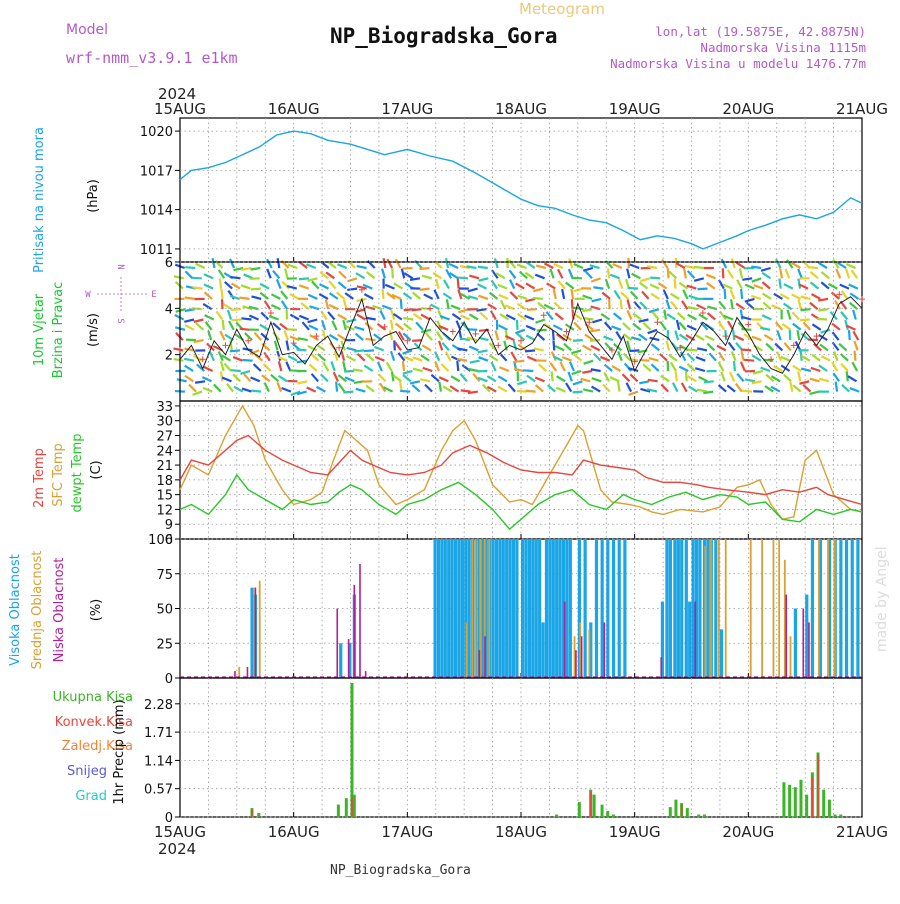 This screenshot has width=900, height=904. I want to click on meteogram-subtitle: Meteogram, so click(562, 9).